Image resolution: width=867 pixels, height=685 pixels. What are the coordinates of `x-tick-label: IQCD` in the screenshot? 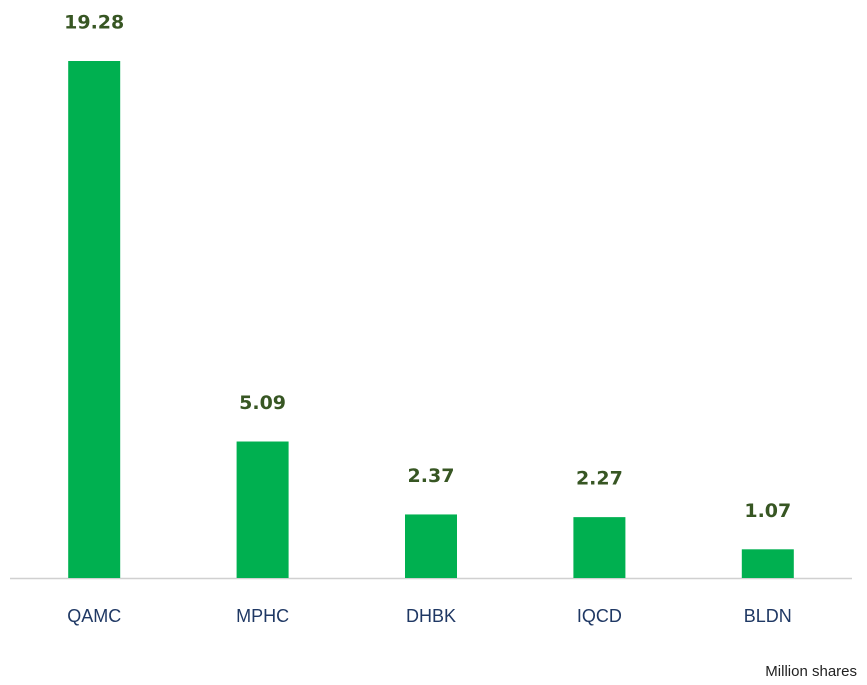 It's located at (599, 616).